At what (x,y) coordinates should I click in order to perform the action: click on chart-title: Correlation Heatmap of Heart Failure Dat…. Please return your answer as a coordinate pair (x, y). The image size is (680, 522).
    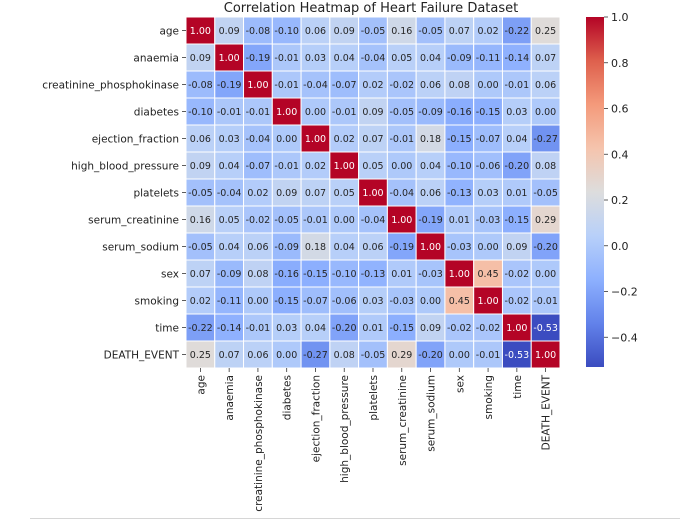
    Looking at the image, I should click on (371, 8).